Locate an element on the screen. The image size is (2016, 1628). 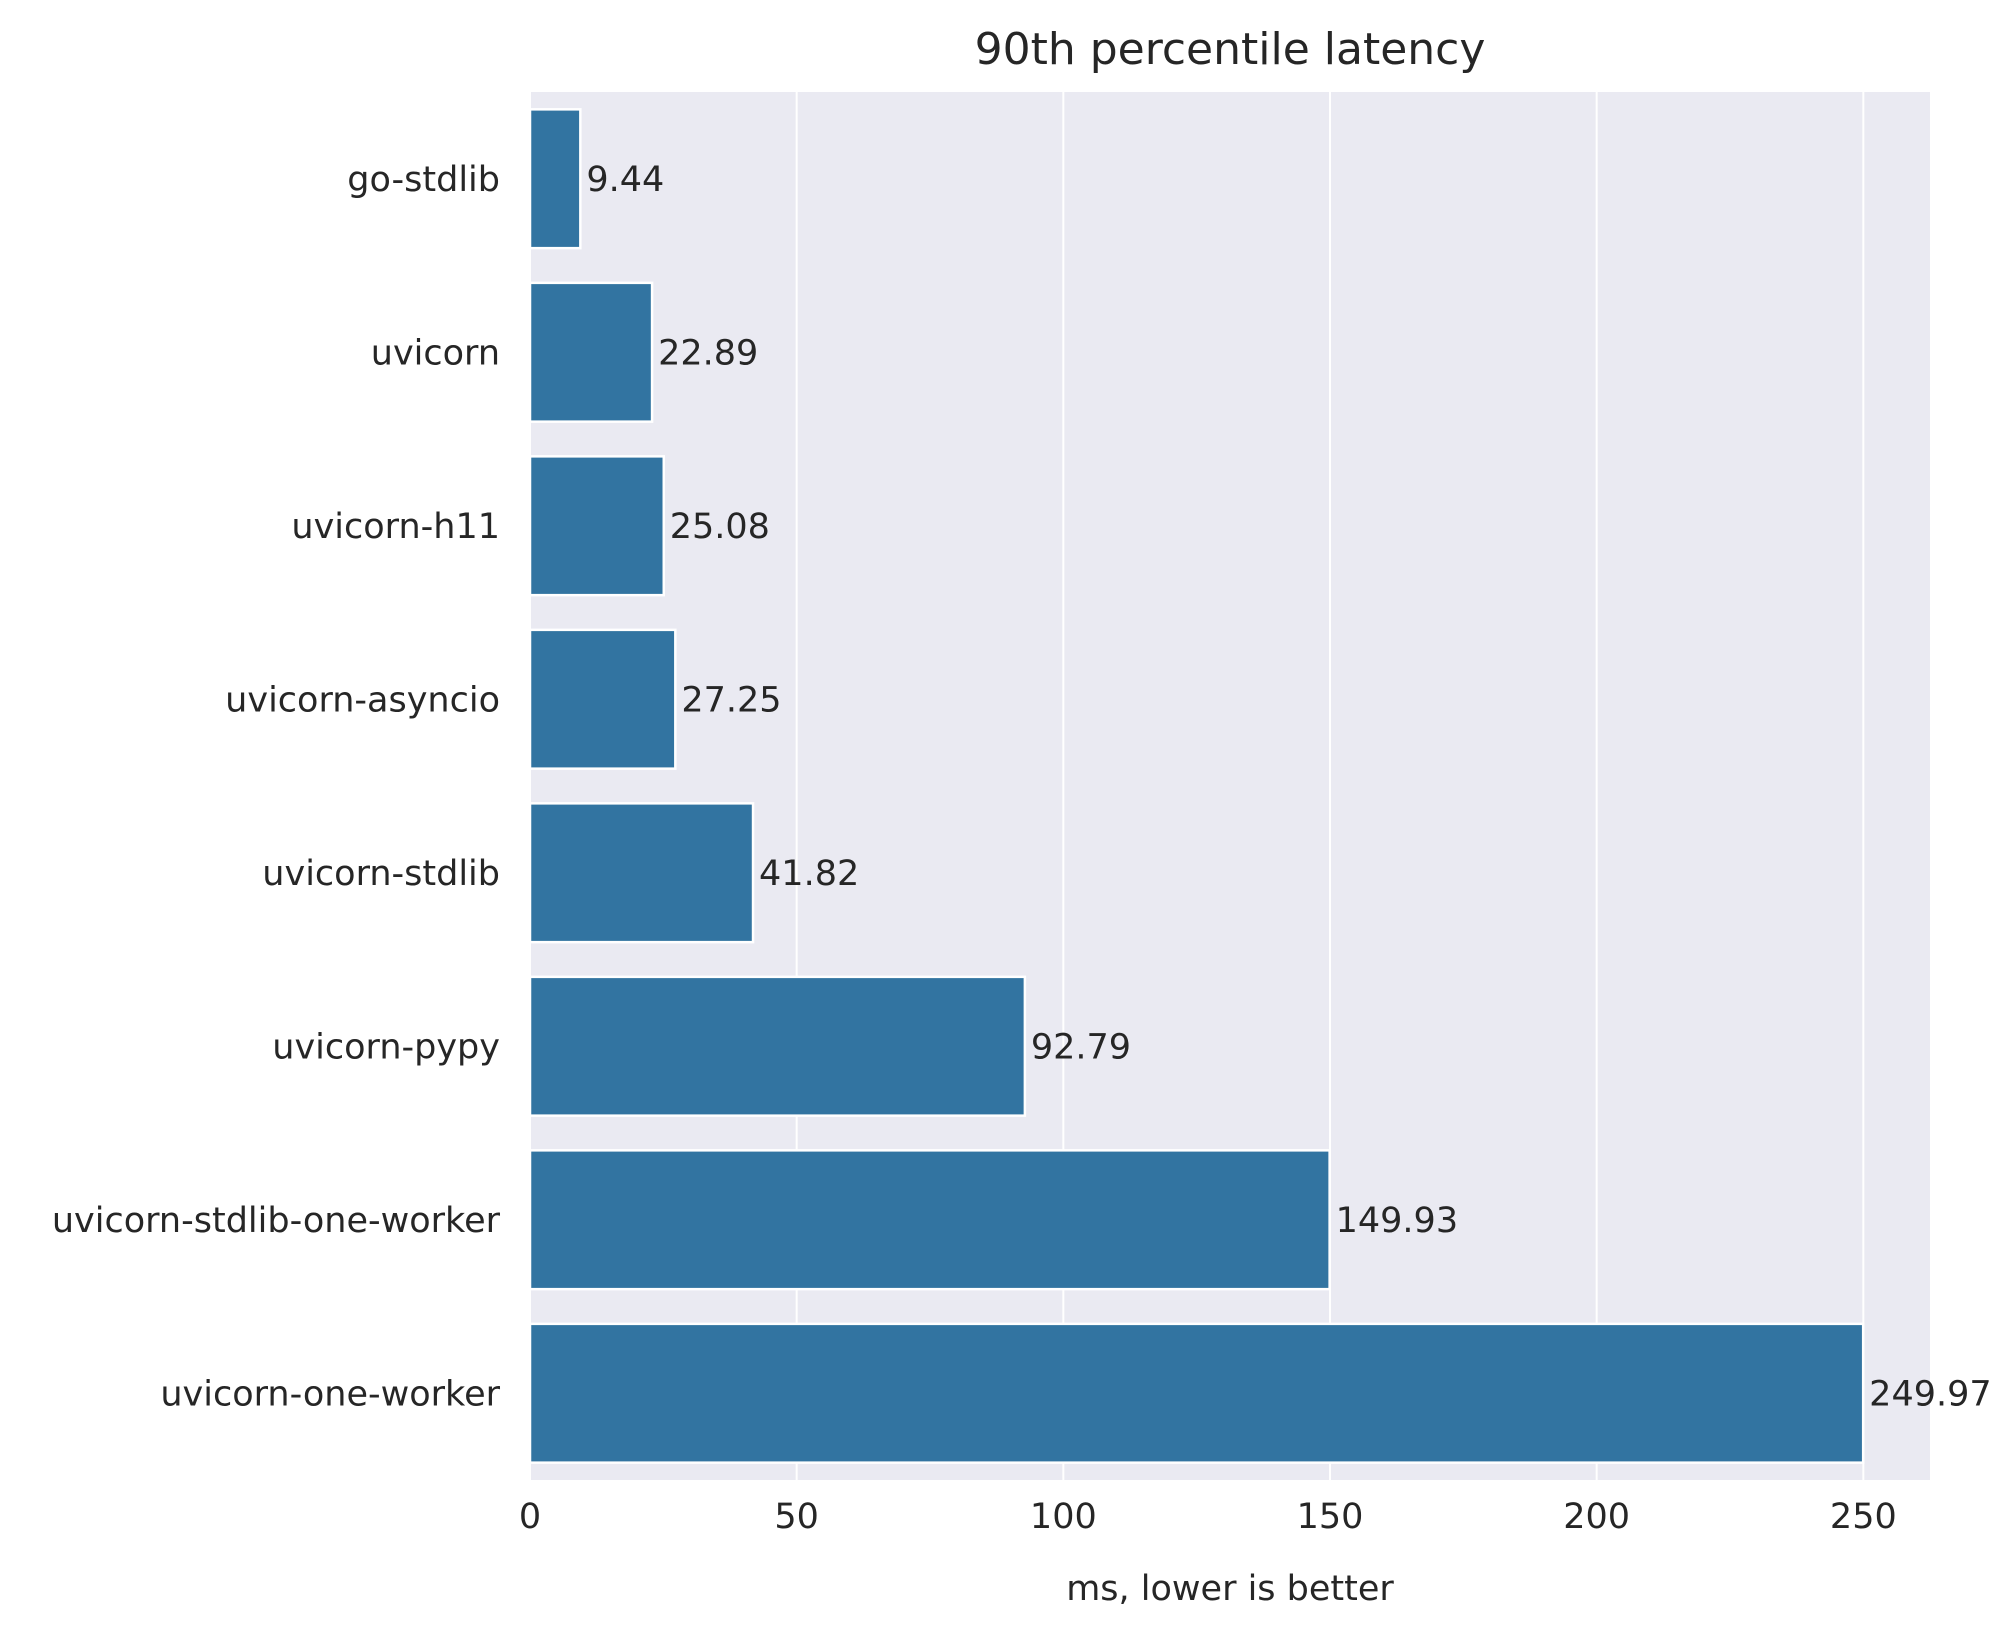
data-label: 22.89 is located at coordinates (708, 353).